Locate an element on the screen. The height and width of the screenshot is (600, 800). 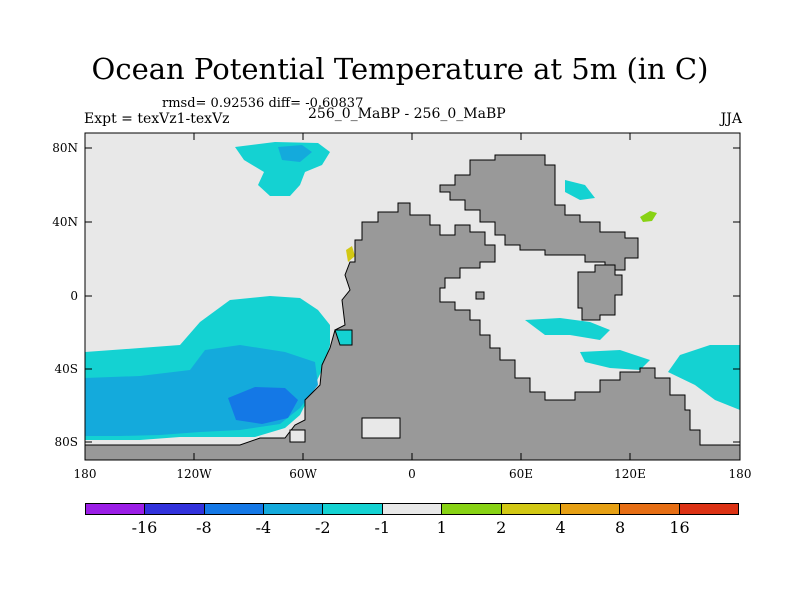
lat-label: 80N is located at coordinates (65, 148).